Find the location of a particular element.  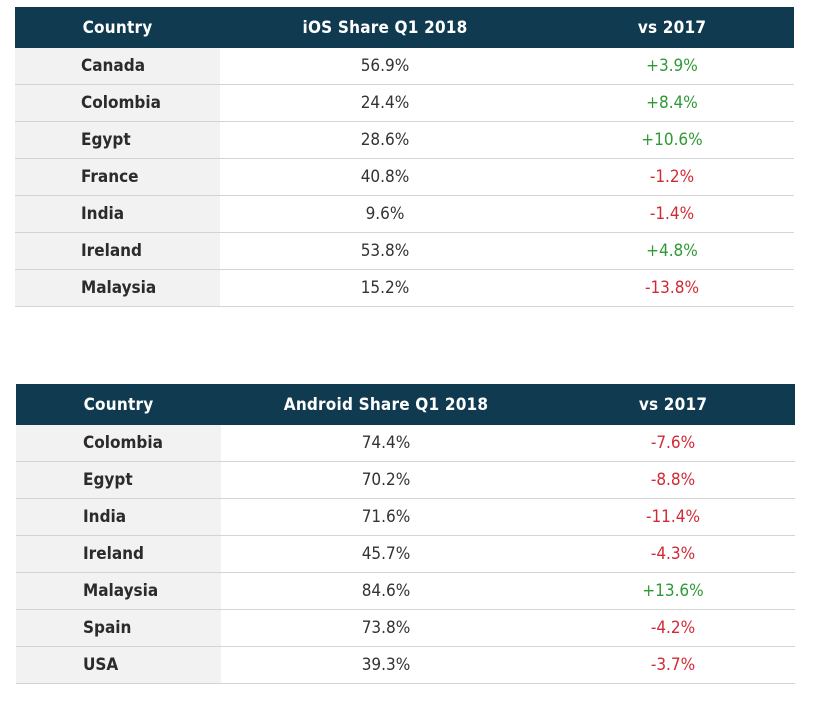

share-cell: 53.8% is located at coordinates (385, 251).